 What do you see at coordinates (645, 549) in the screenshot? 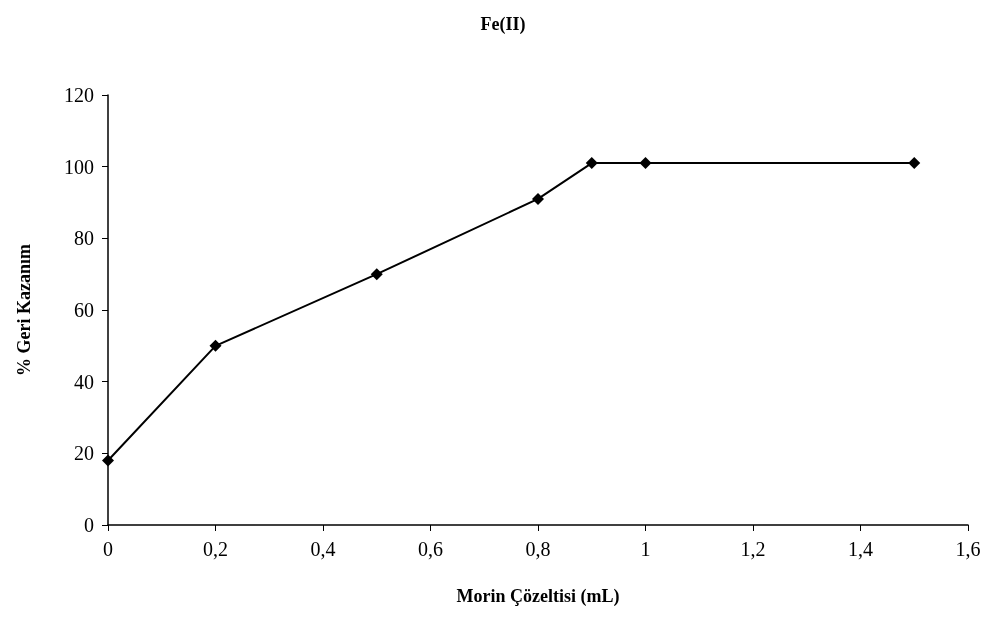
I see `x-tick-label: 1` at bounding box center [645, 549].